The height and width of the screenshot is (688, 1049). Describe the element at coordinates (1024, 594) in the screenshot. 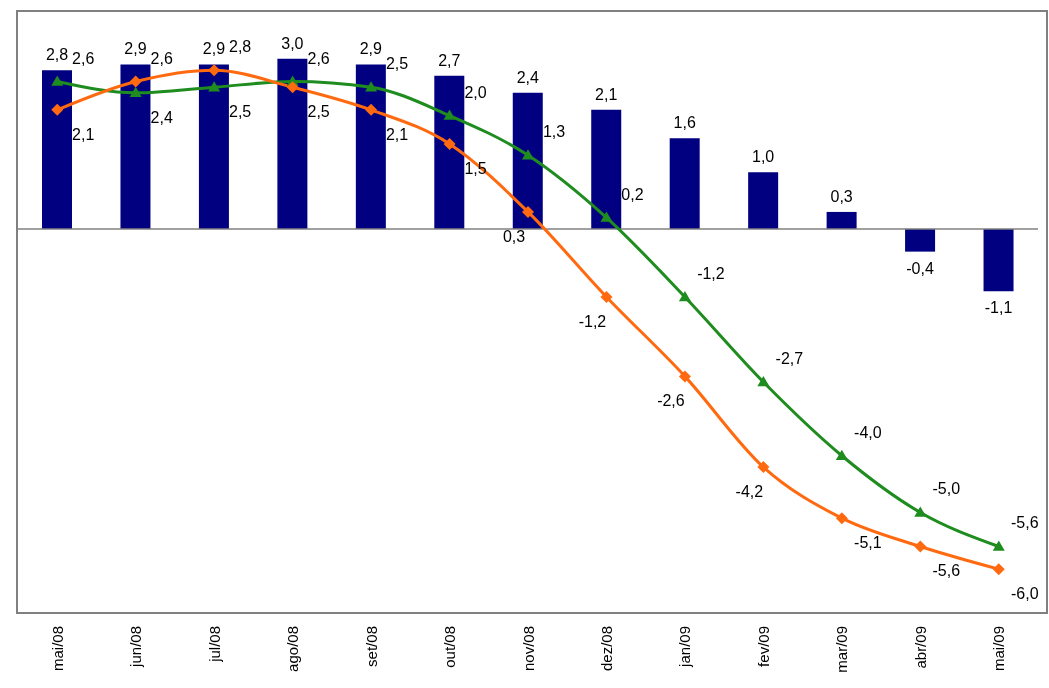

I see `data-label: -6,0` at that location.